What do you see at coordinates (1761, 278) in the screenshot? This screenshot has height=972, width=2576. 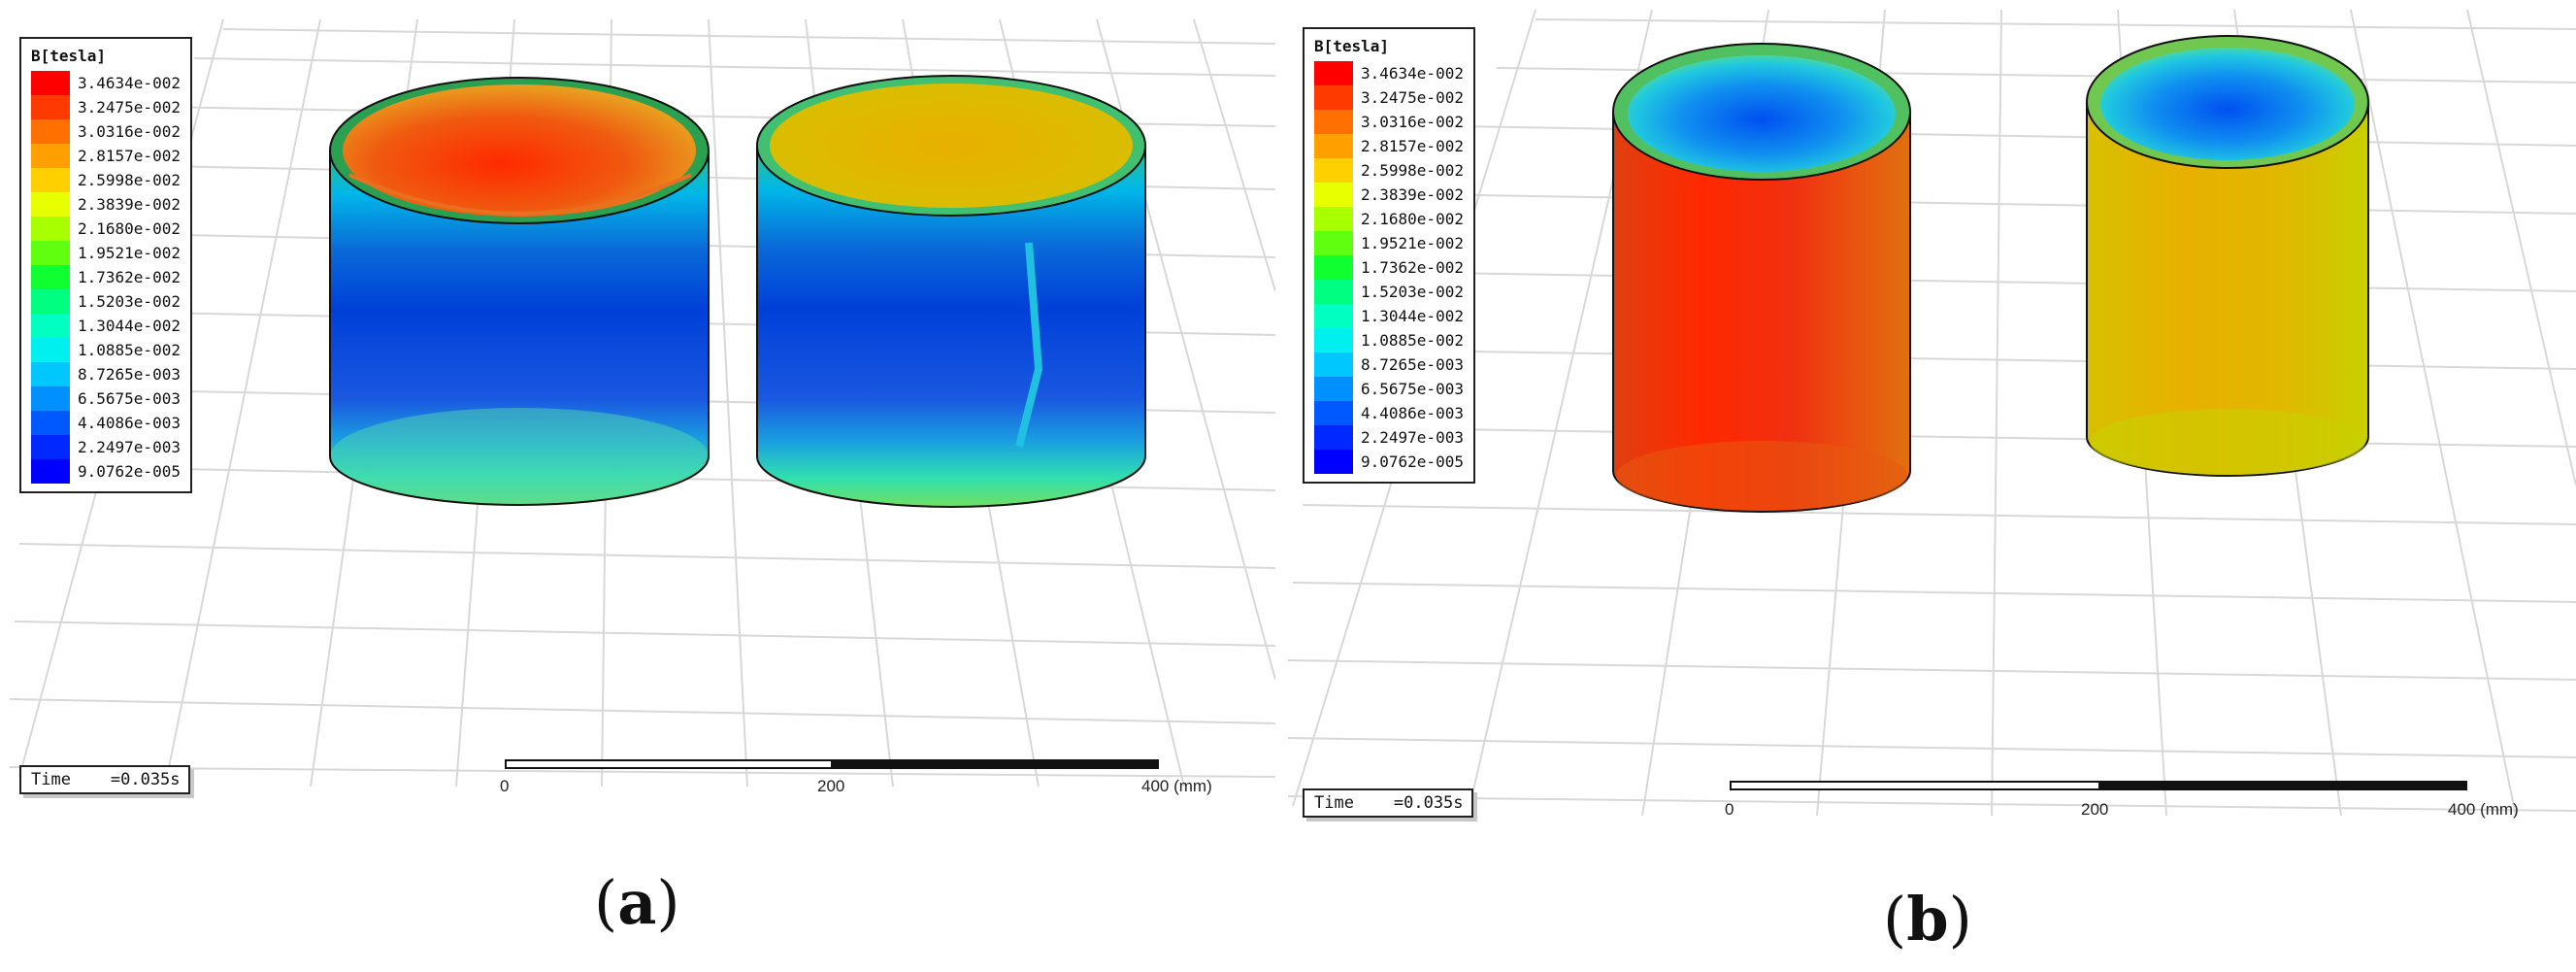 I see `cylinder-b1` at bounding box center [1761, 278].